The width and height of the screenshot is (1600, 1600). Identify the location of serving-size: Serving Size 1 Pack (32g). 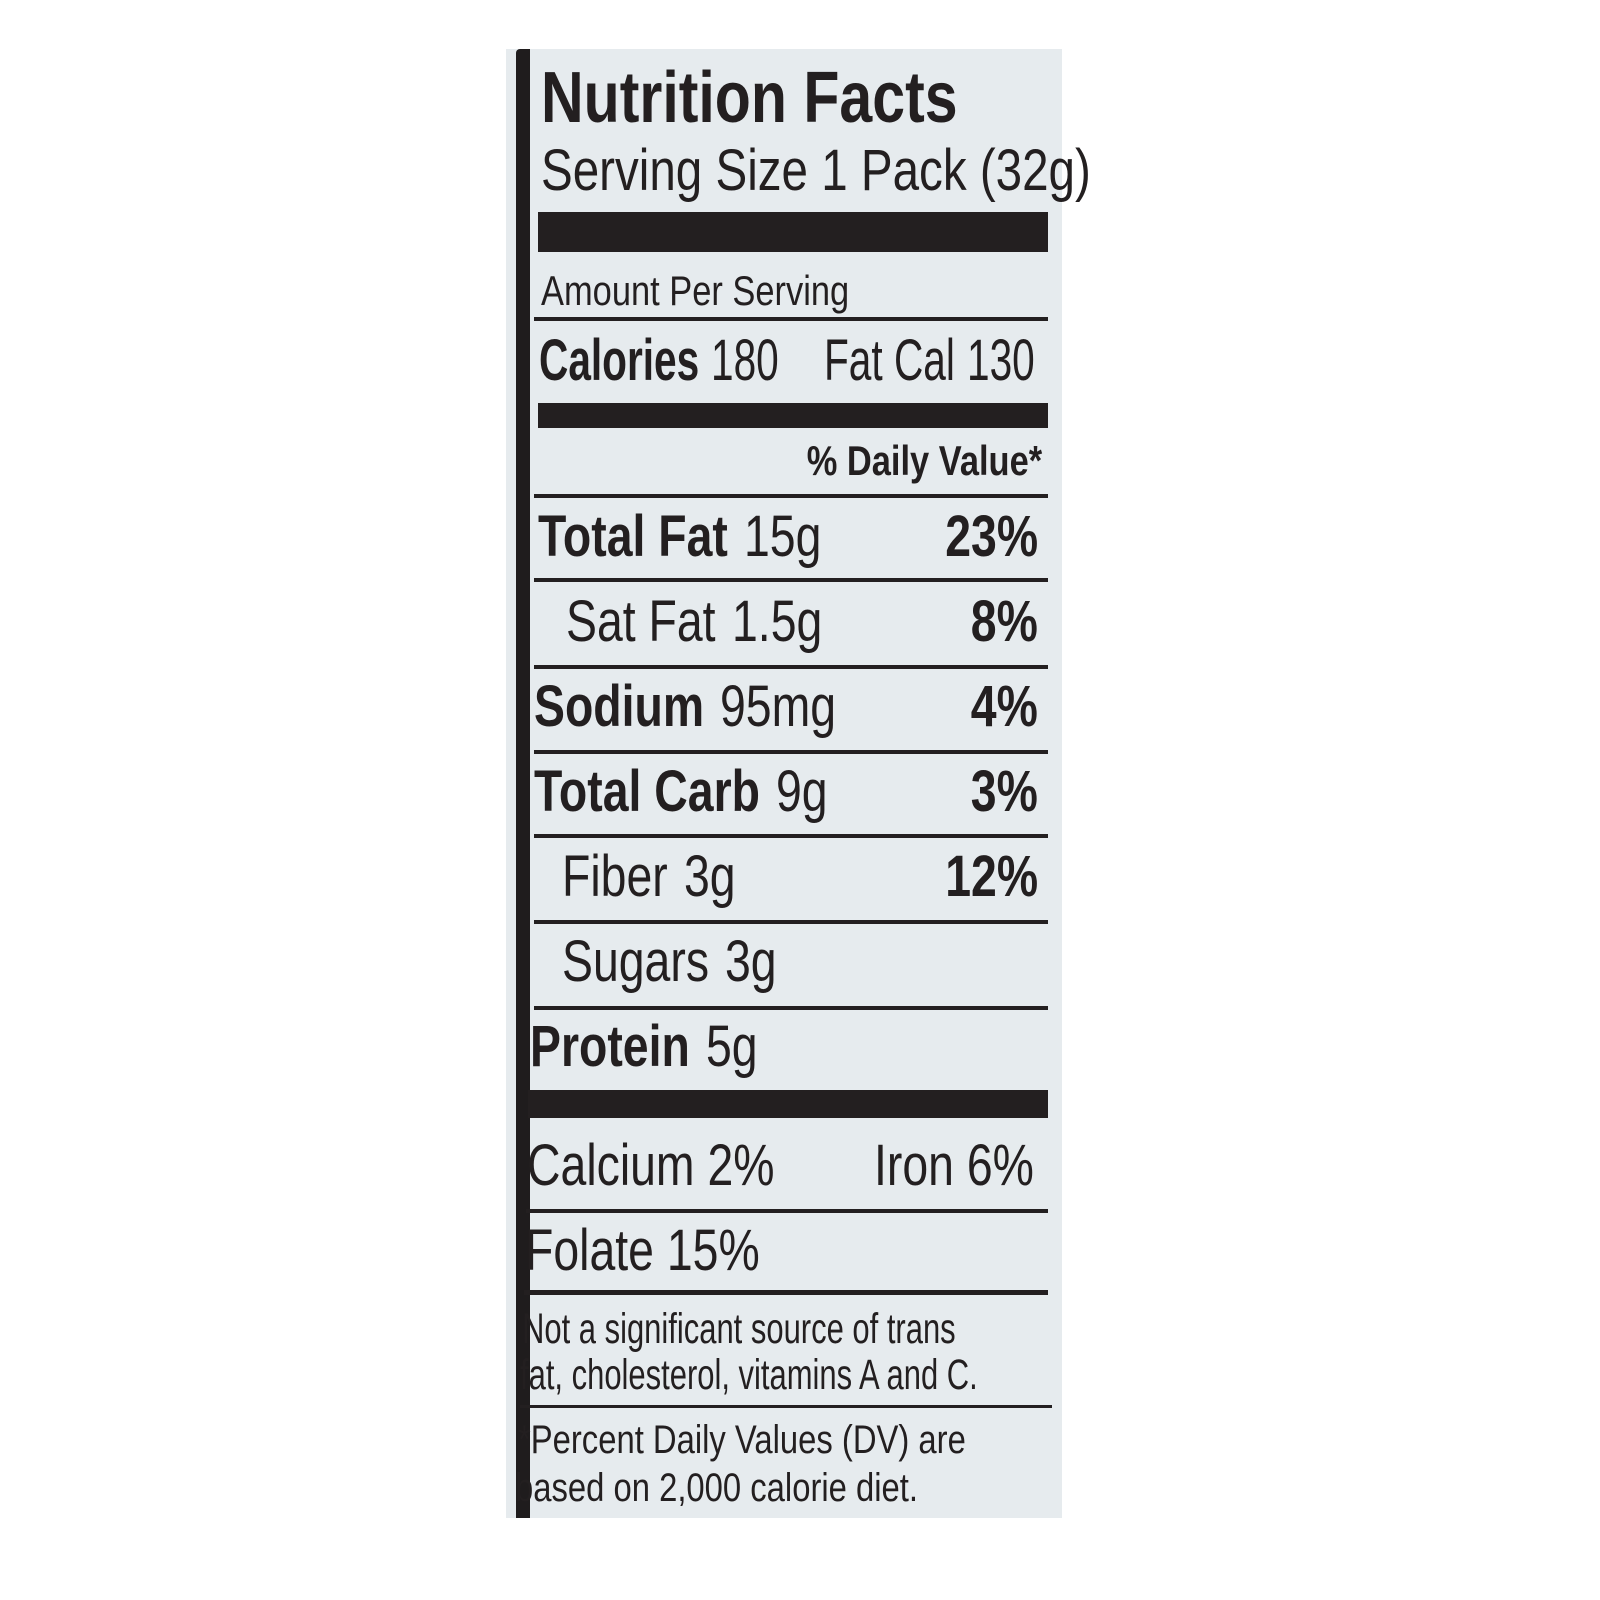
(816, 170).